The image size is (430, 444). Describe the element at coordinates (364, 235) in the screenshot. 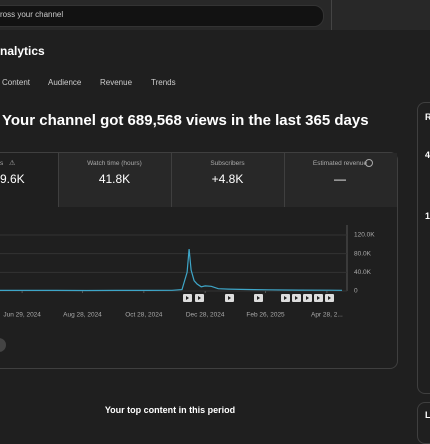

I see `y-tick-label: 120.0K` at that location.